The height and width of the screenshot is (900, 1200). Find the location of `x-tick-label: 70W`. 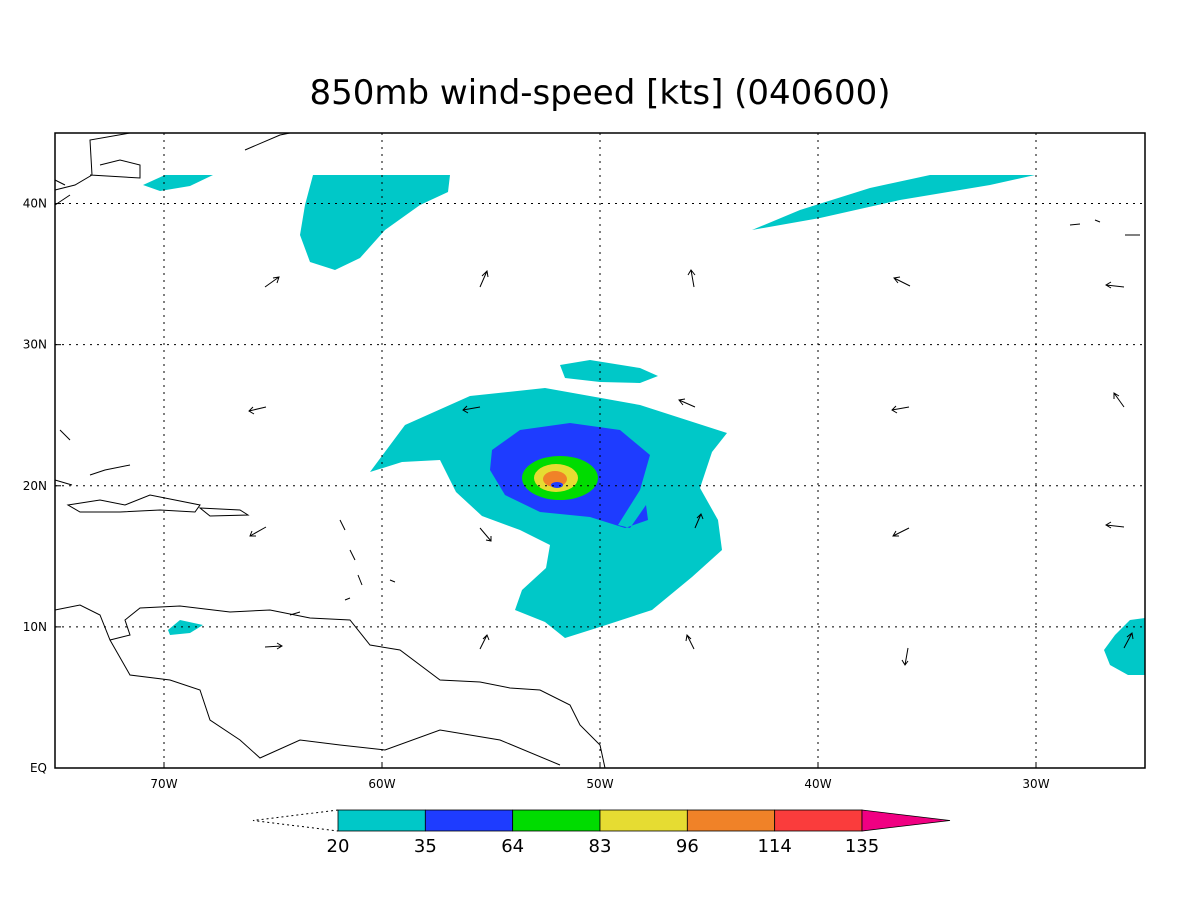

x-tick-label: 70W is located at coordinates (163, 784).